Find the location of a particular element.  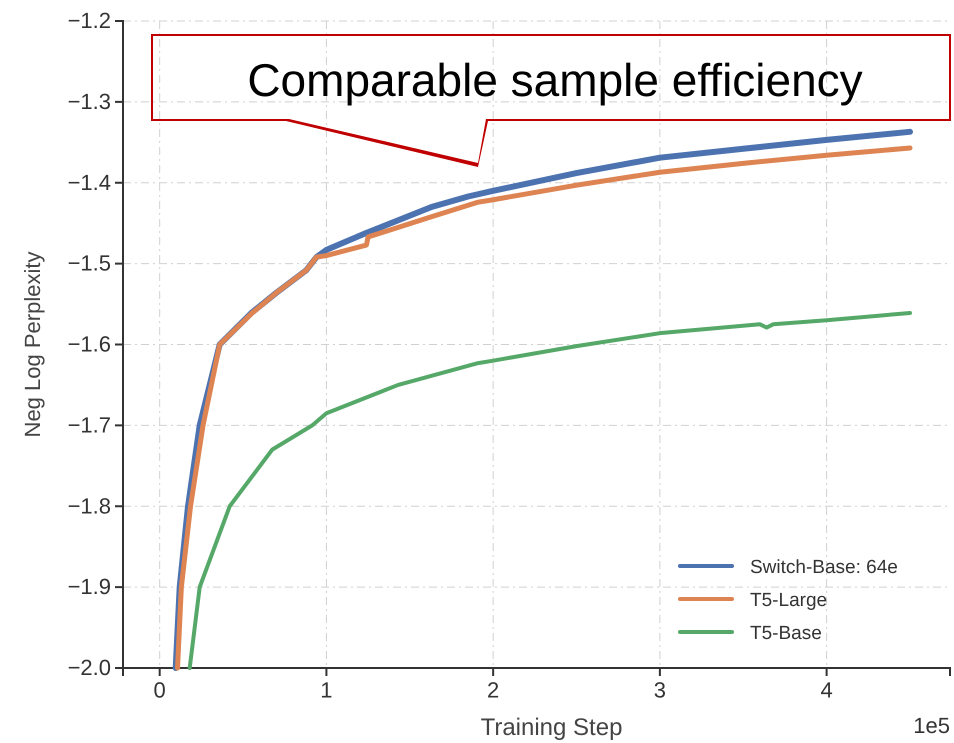

y-tick-label: −2.0 is located at coordinates (89, 667).